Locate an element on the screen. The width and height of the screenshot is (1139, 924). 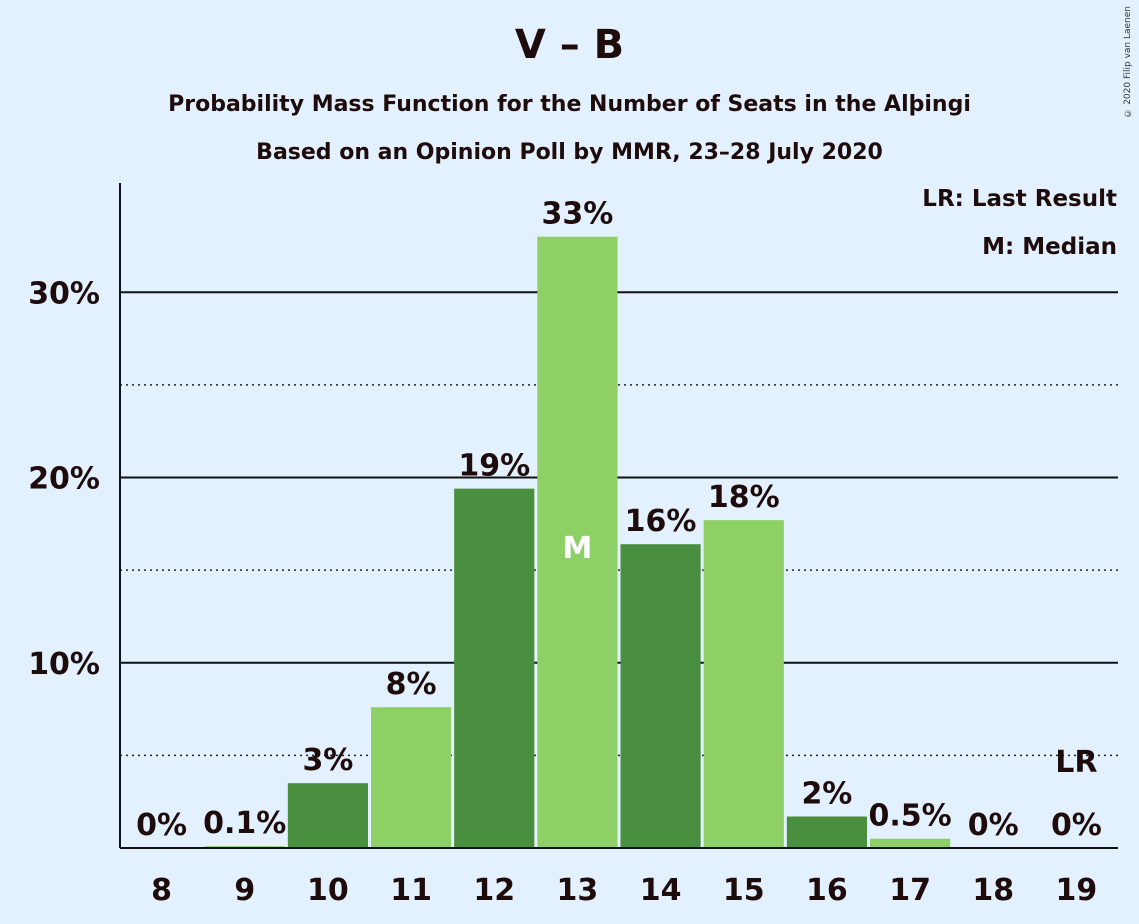
data-label-10: 3% is located at coordinates (327, 760).